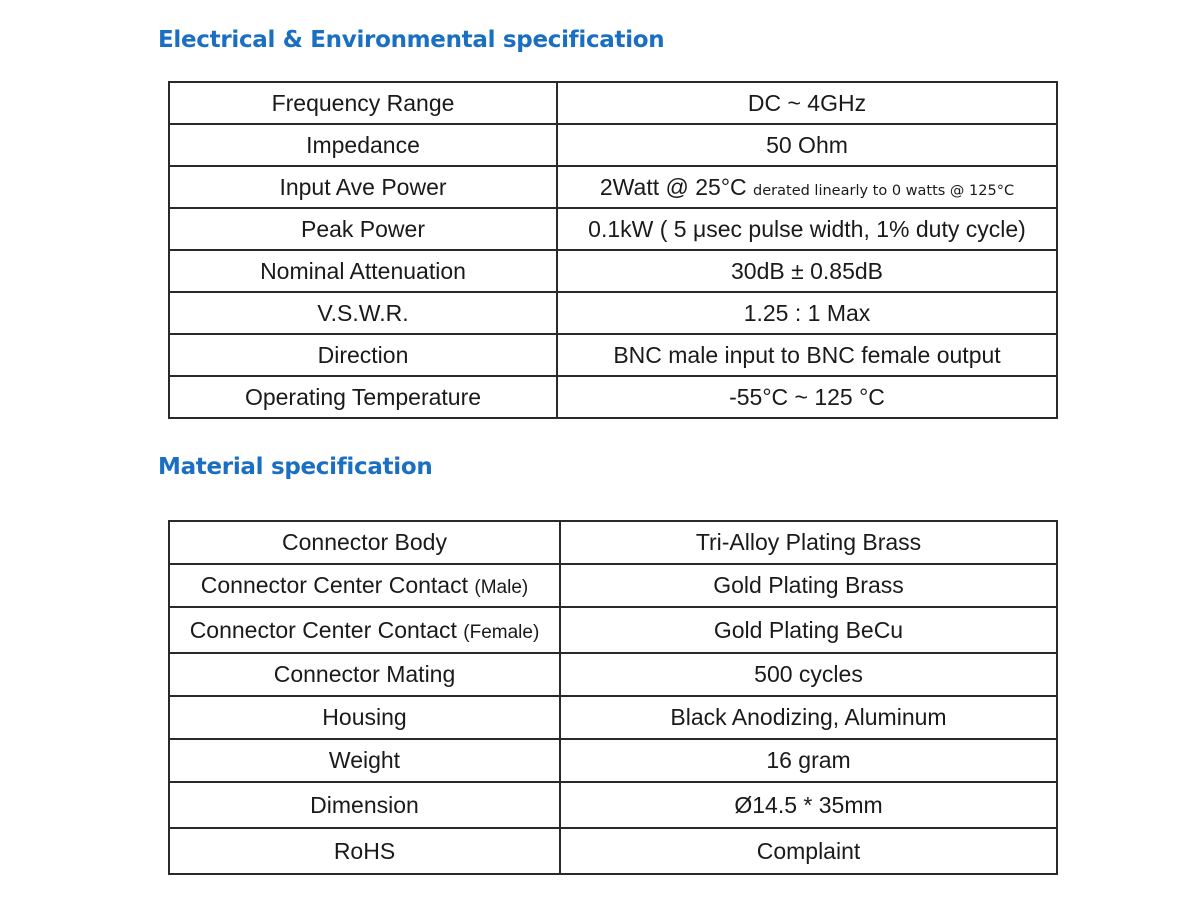  I want to click on spec-label: Direction, so click(363, 355).